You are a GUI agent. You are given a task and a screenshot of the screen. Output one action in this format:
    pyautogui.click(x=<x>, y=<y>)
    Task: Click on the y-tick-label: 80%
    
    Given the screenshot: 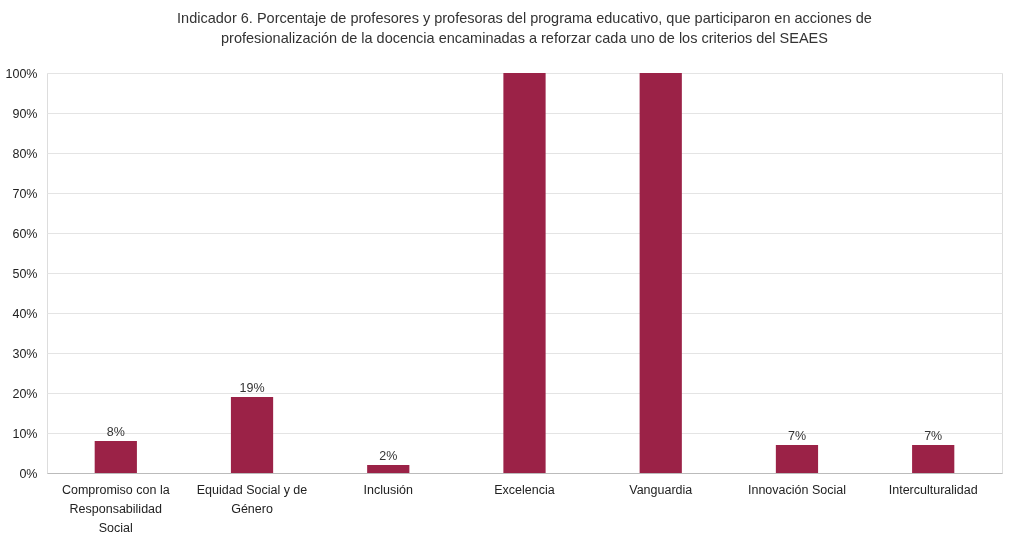 What is the action you would take?
    pyautogui.click(x=25, y=153)
    